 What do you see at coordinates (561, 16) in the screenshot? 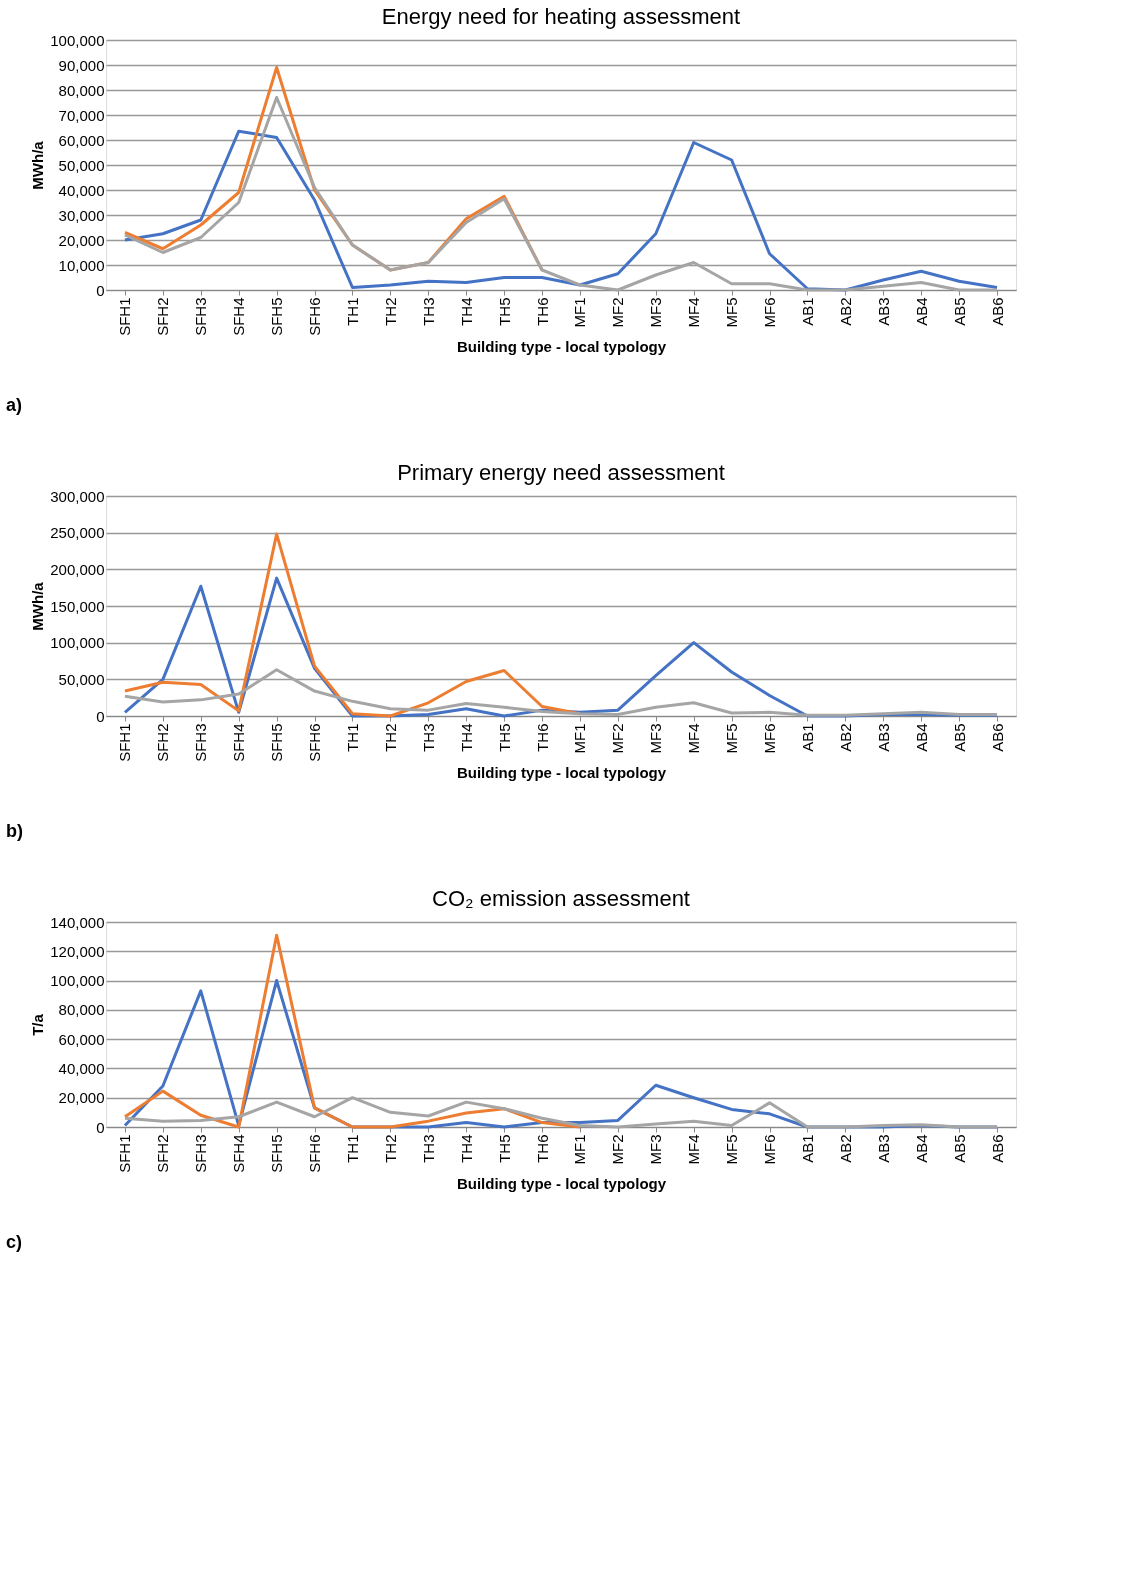
I see `chart-title: Energy need for heating assessment` at bounding box center [561, 16].